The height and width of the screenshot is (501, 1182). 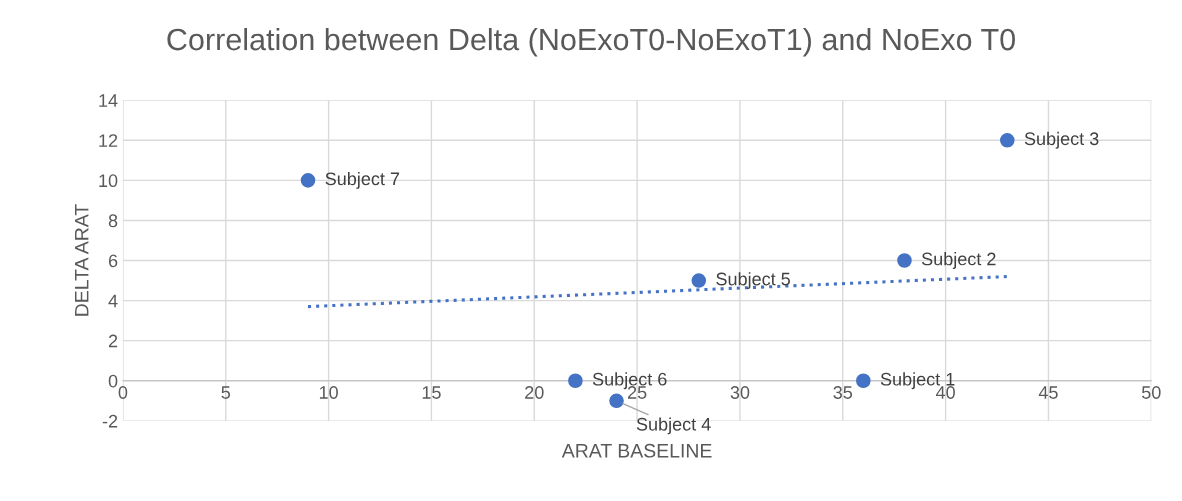 I want to click on annotation: Subject 5, so click(x=753, y=280).